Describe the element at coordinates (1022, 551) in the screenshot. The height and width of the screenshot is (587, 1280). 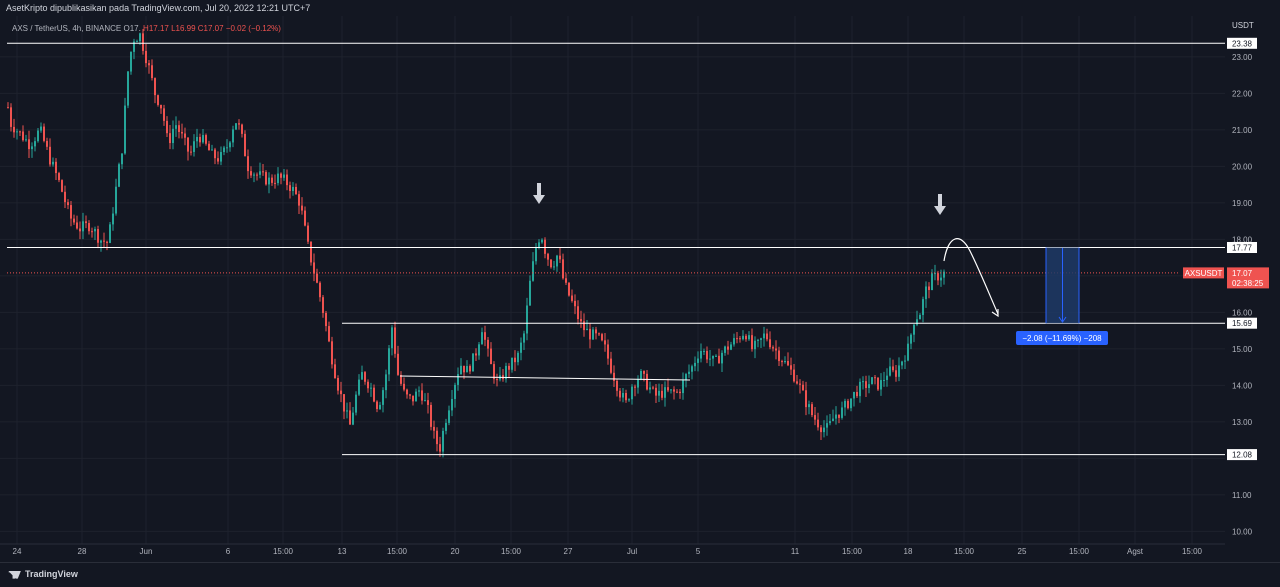
I see `time-tick: 25` at that location.